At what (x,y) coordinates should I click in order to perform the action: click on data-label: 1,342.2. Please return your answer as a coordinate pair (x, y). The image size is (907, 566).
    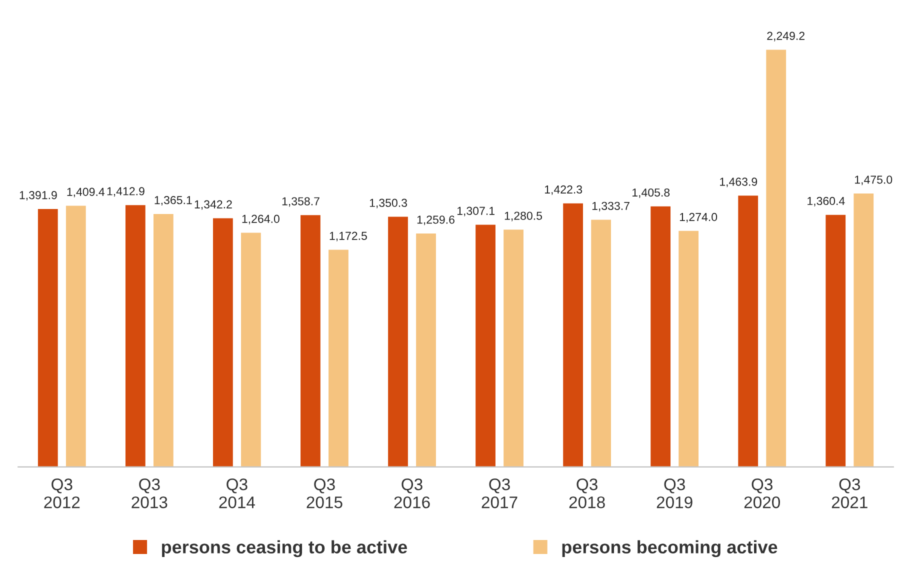
    Looking at the image, I should click on (213, 205).